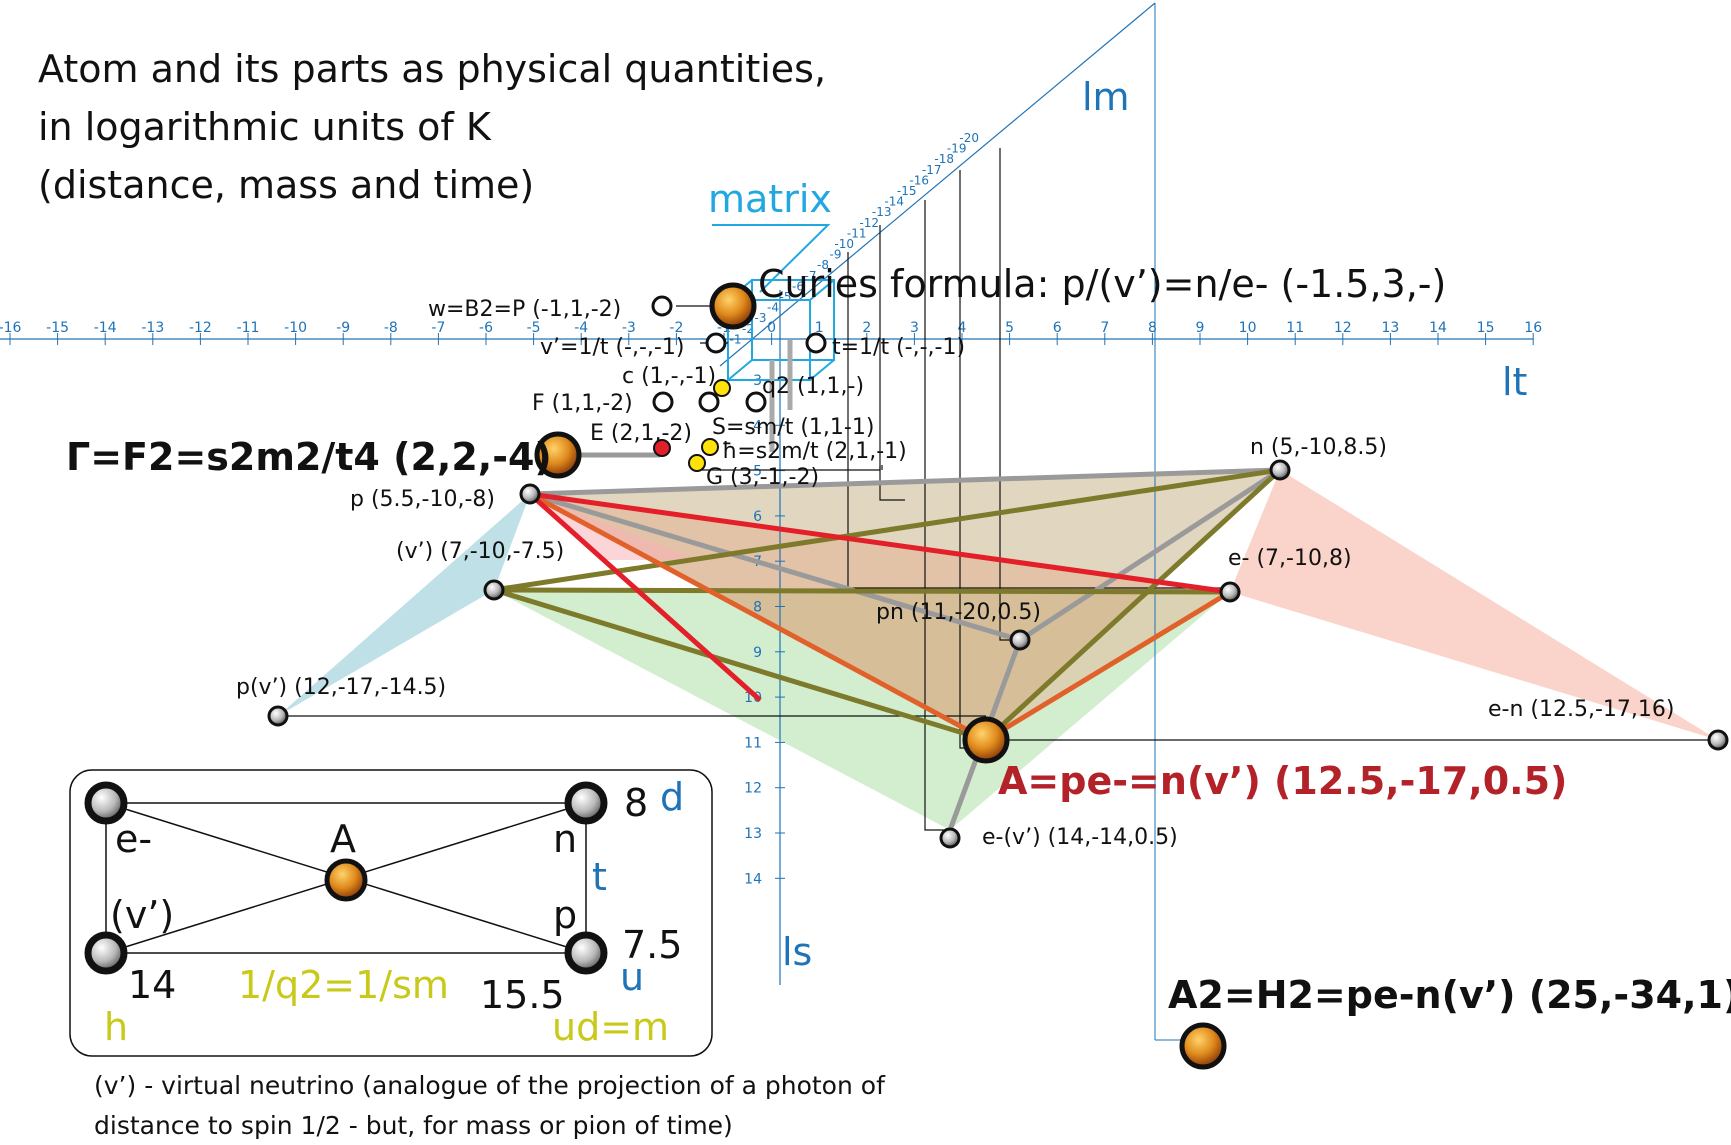  What do you see at coordinates (1200, 328) in the screenshot?
I see `lt-tick-label: 9` at bounding box center [1200, 328].